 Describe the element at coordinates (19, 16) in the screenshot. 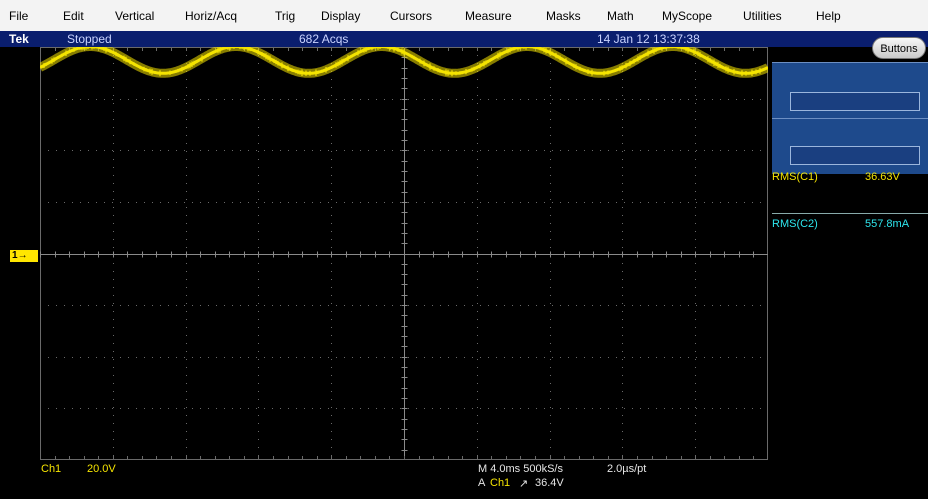

I see `menu-file: File` at that location.